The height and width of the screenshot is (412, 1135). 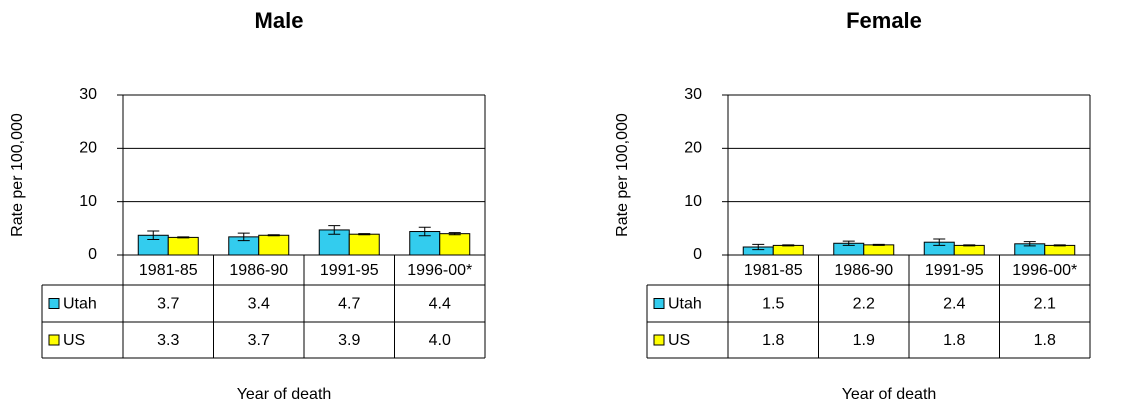 I want to click on table-value: 4.4, so click(x=440, y=304).